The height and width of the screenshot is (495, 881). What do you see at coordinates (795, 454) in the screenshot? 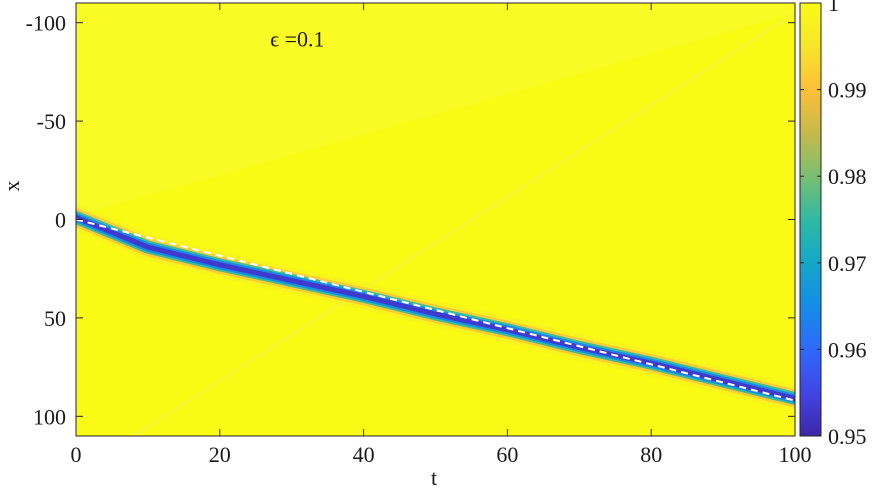
I see `x-tick-label: 100` at bounding box center [795, 454].